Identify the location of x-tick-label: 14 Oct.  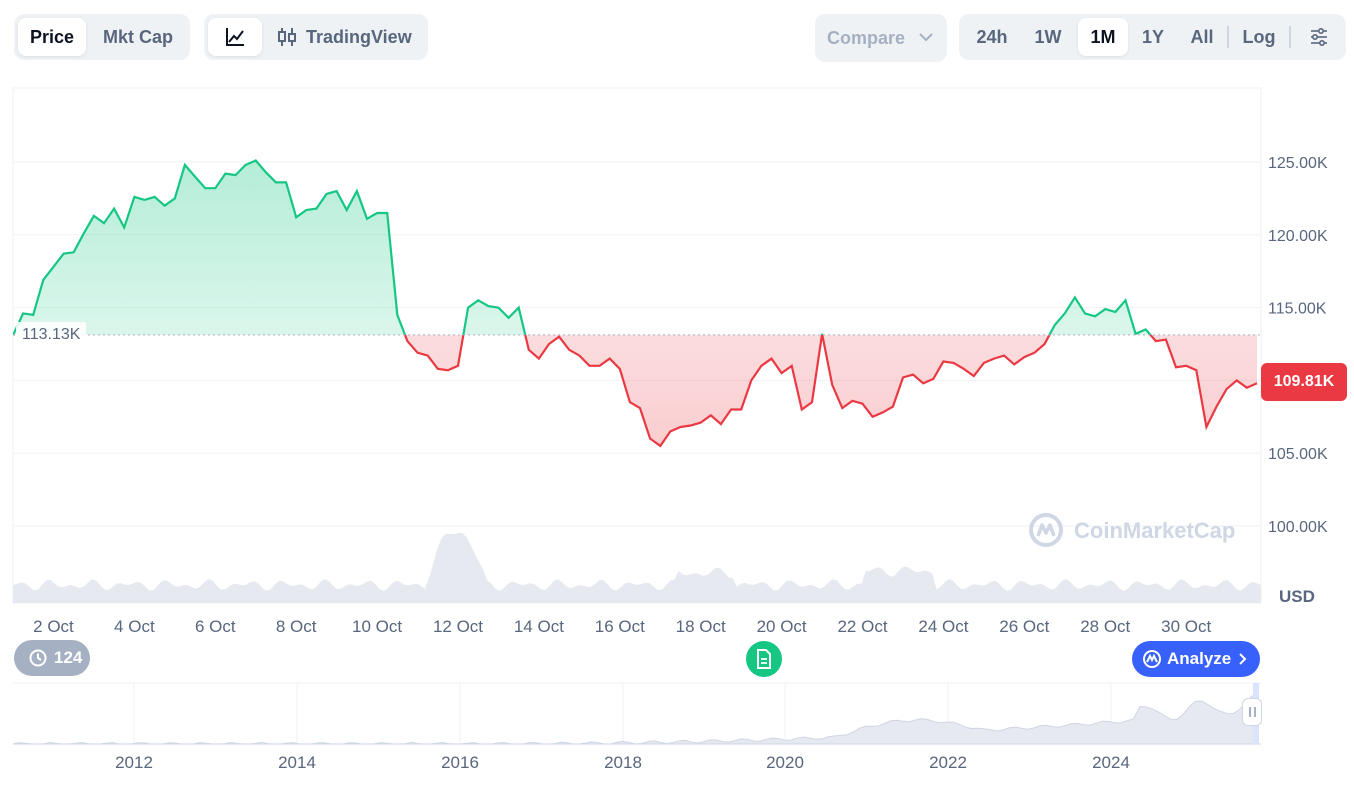
(539, 626).